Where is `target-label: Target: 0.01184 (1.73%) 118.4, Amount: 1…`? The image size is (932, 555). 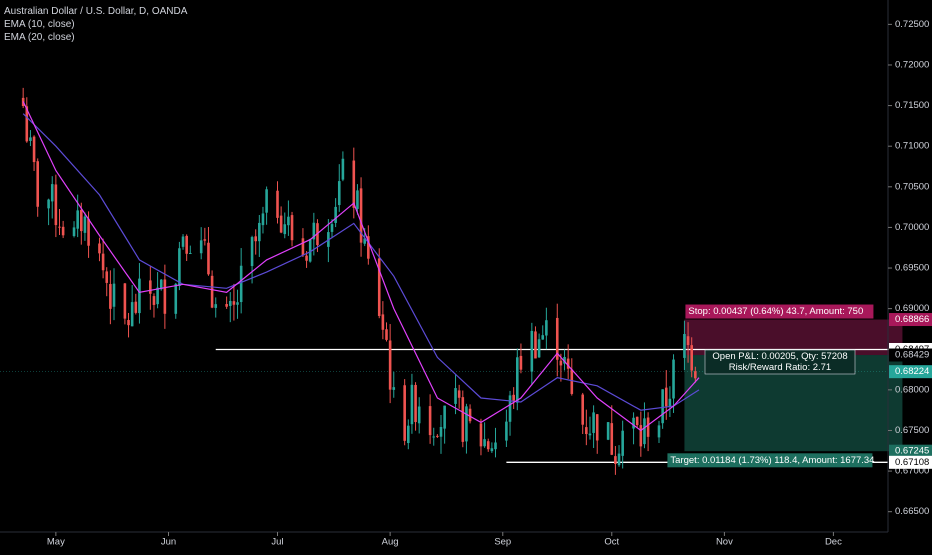 target-label: Target: 0.01184 (1.73%) 118.4, Amount: 1… is located at coordinates (772, 460).